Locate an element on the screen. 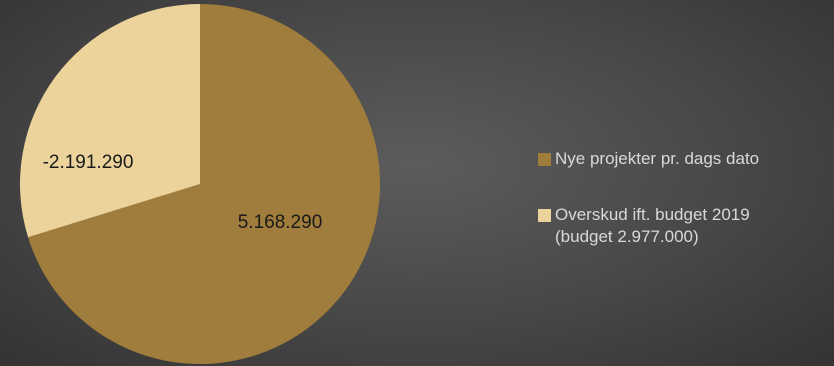  legend-label-line: Overskud ift. budget 2019 is located at coordinates (652, 214).